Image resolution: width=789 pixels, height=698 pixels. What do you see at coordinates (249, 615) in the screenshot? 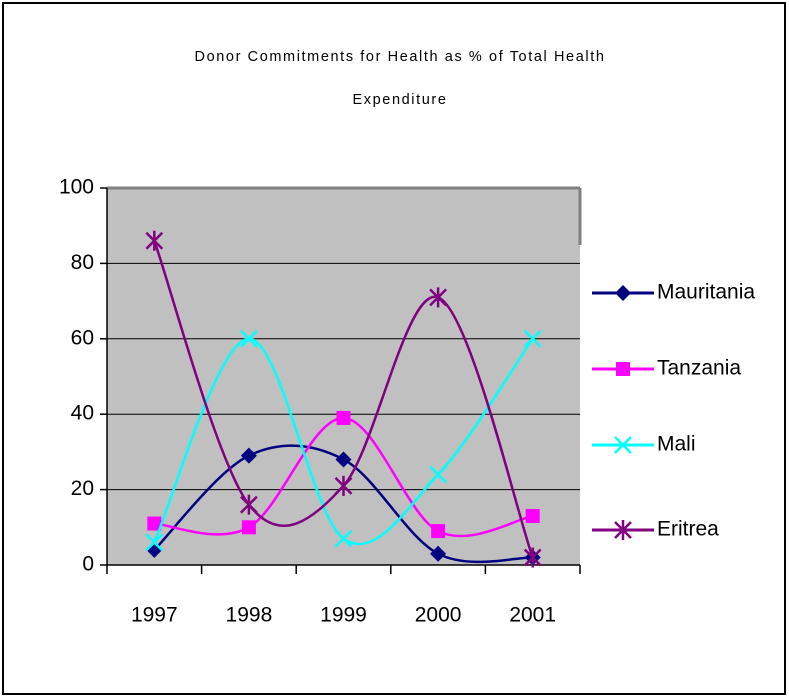
I see `x-tick-label: 1998` at bounding box center [249, 615].